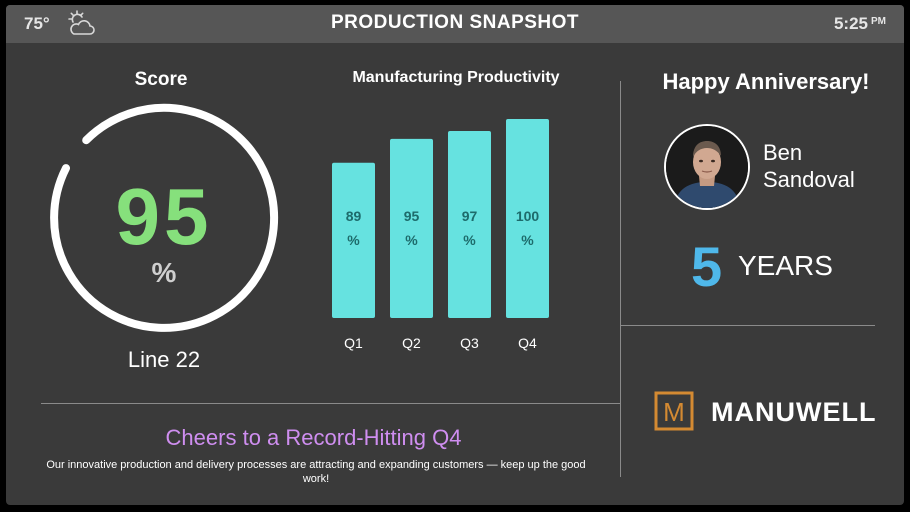 The width and height of the screenshot is (910, 512). Describe the element at coordinates (850, 23) in the screenshot. I see `clock-time: 5:25` at that location.